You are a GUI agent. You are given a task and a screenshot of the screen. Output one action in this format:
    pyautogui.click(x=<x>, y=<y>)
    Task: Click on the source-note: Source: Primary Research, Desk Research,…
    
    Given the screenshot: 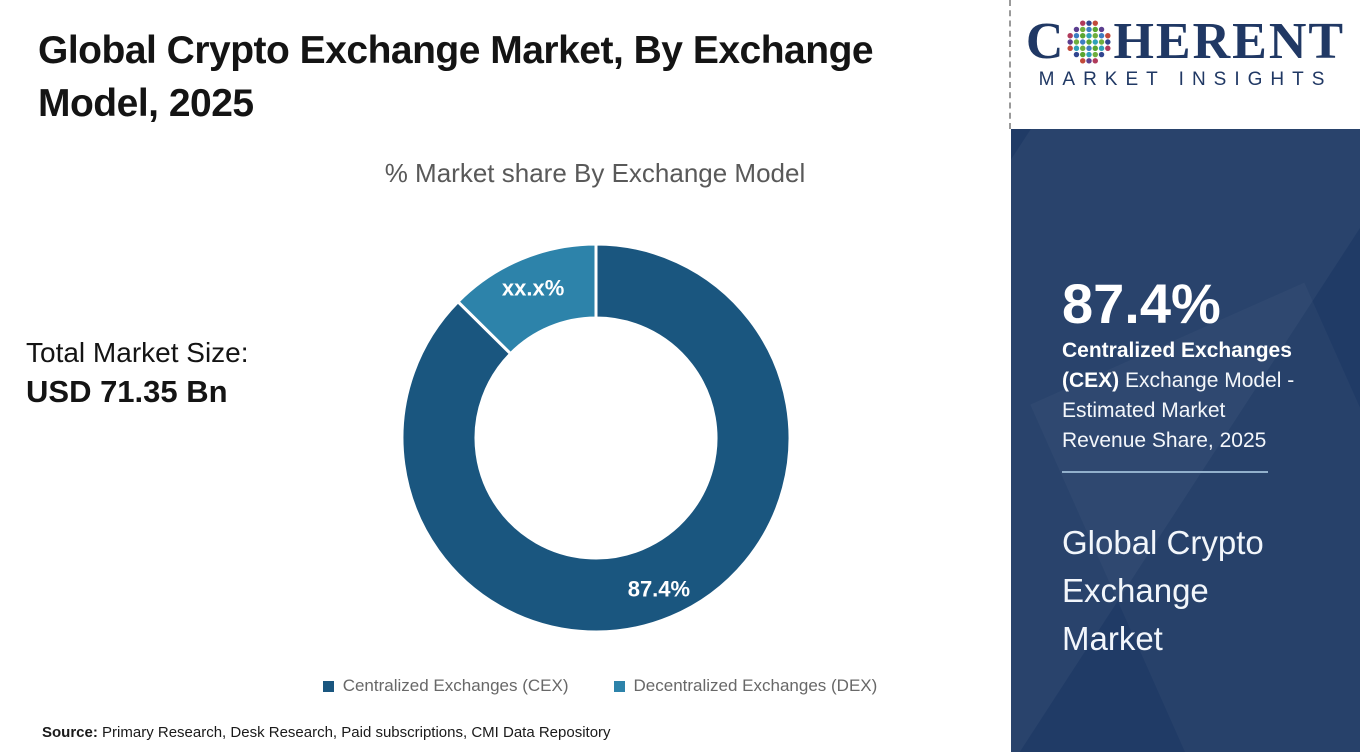 What is the action you would take?
    pyautogui.click(x=326, y=732)
    